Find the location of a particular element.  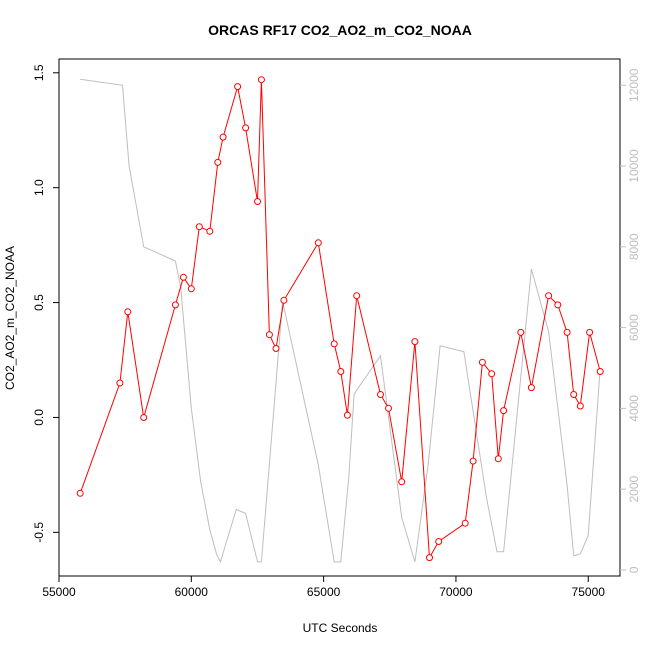

x-axis: 55000 60000 65000 70000 75000 is located at coordinates (323, 587).